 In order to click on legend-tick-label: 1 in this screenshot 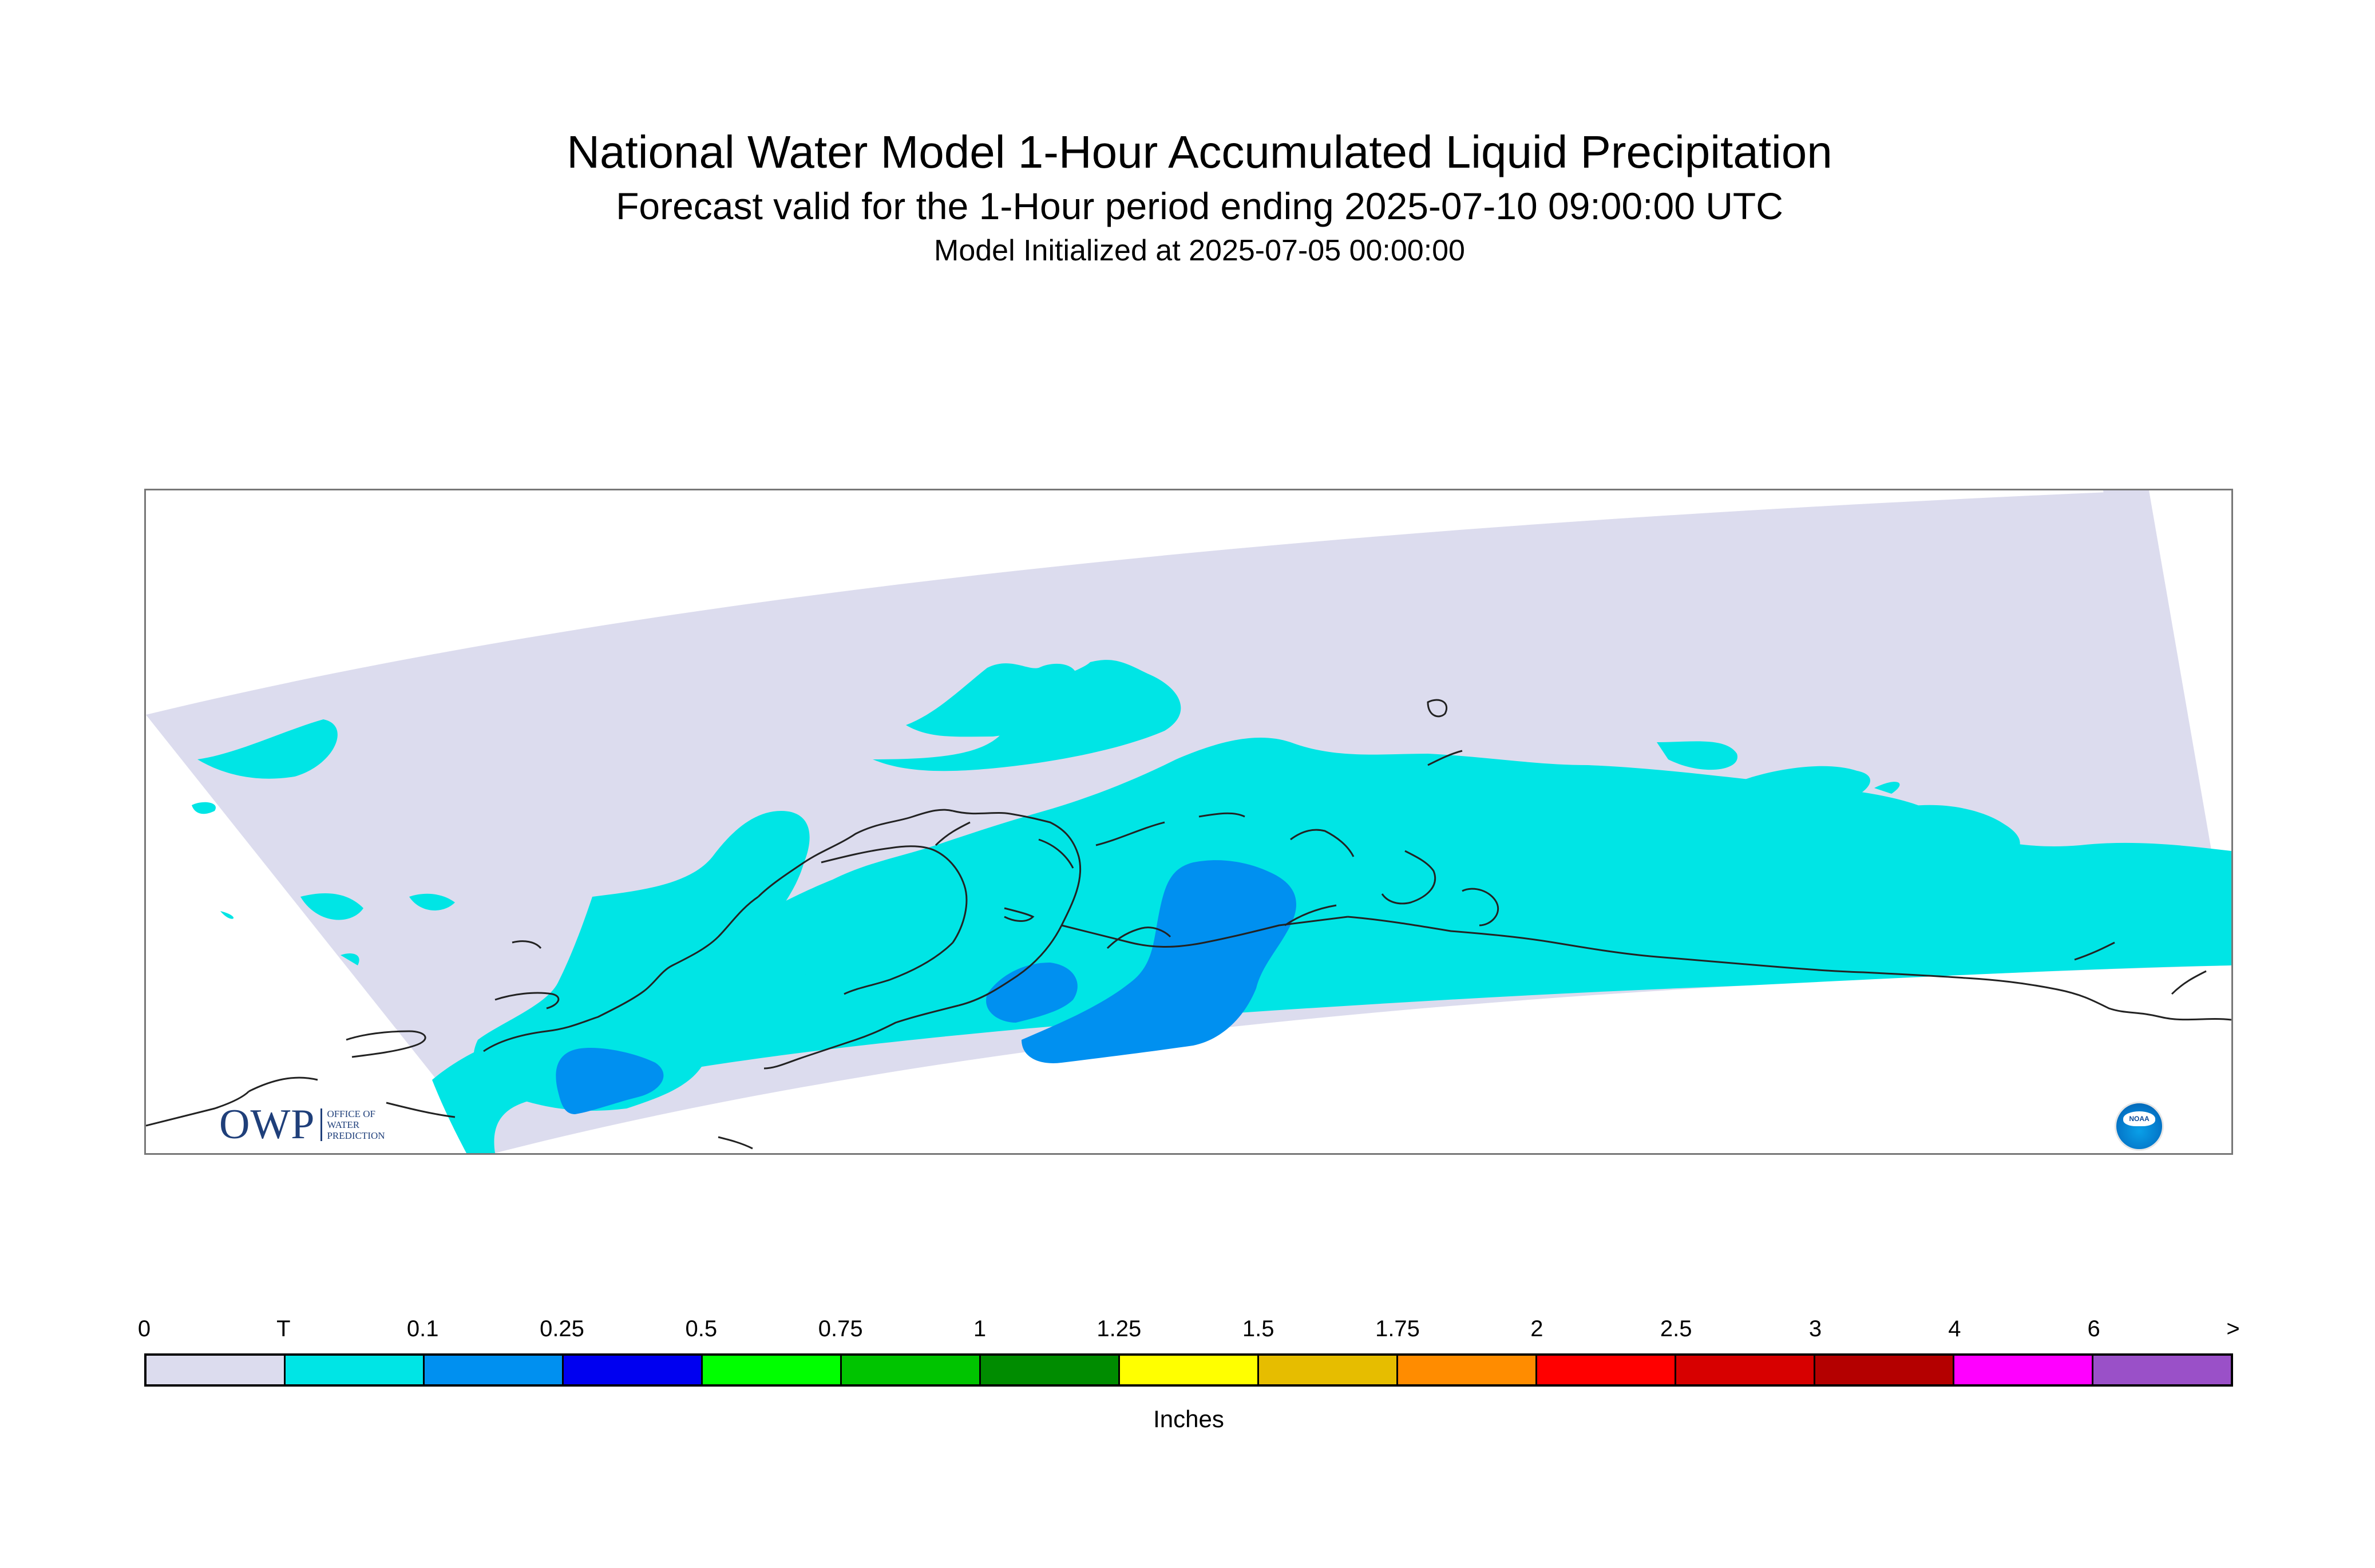, I will do `click(980, 1328)`.